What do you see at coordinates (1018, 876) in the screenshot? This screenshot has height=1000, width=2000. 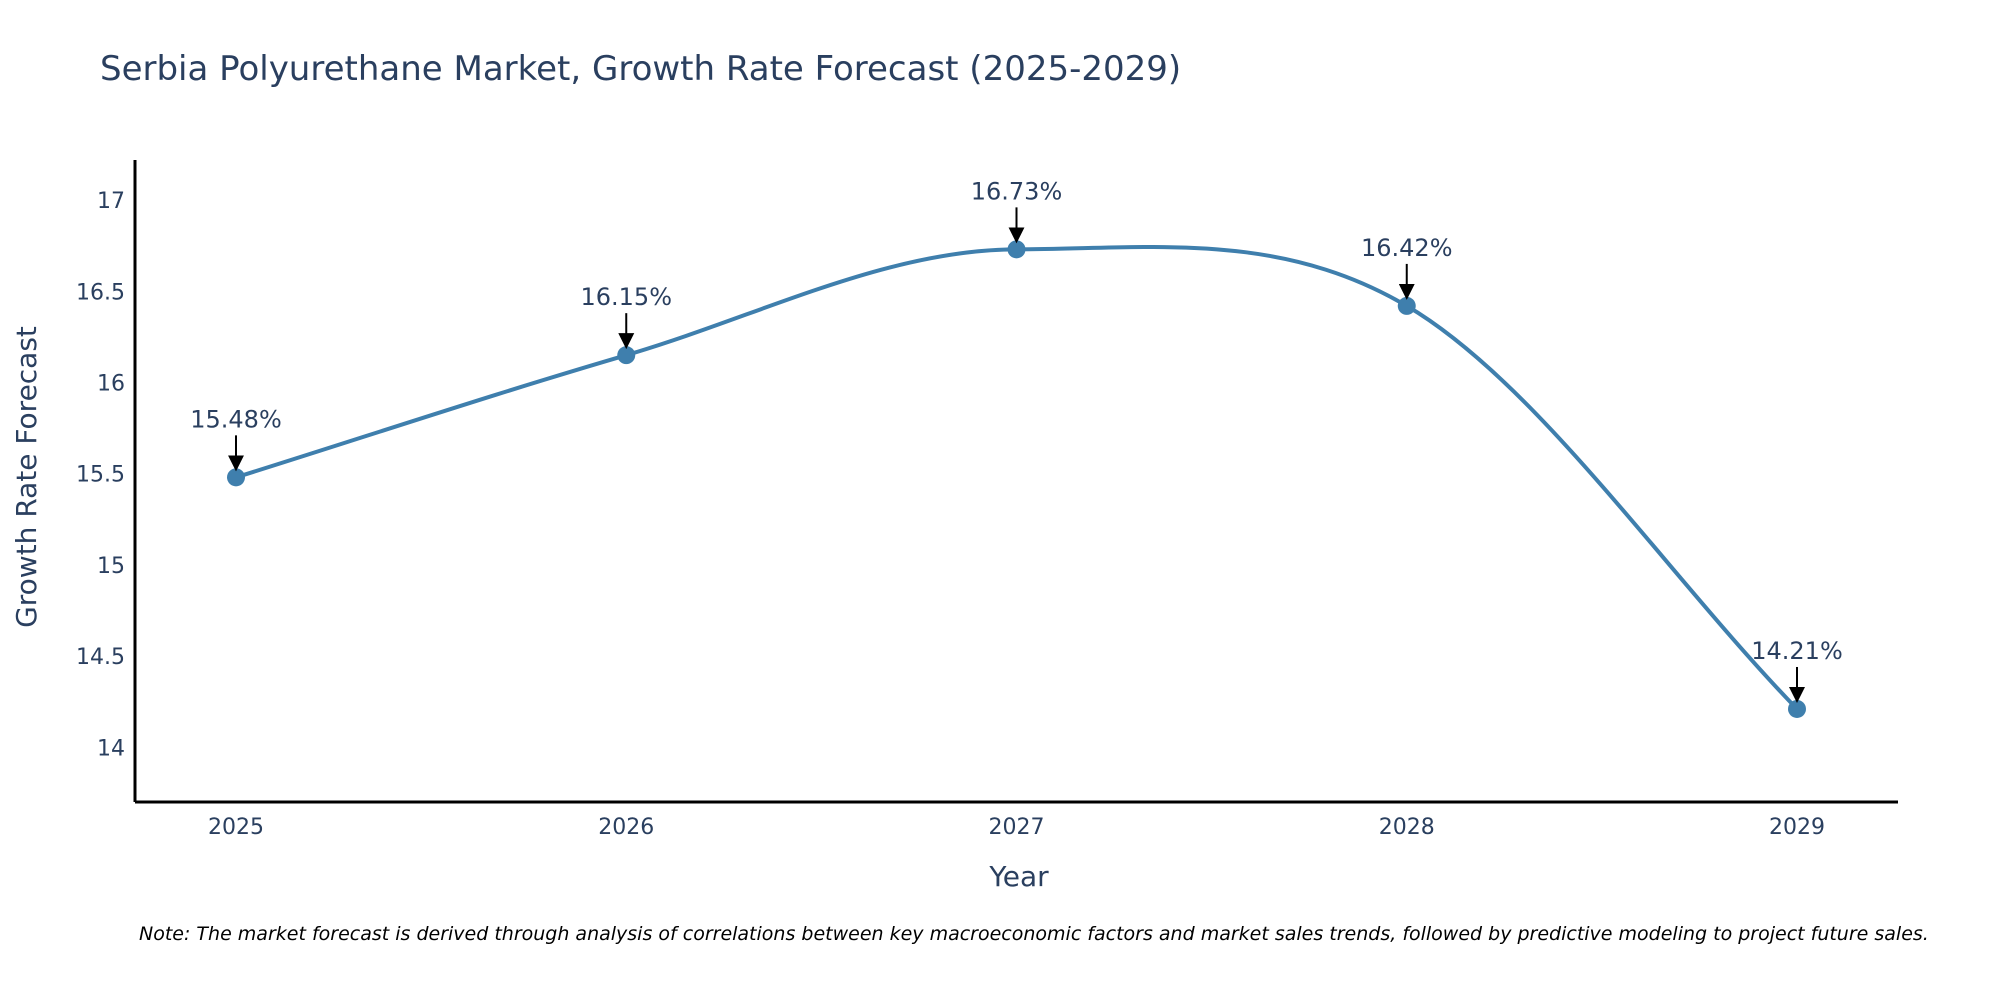 I see `x-axis-title: Year` at bounding box center [1018, 876].